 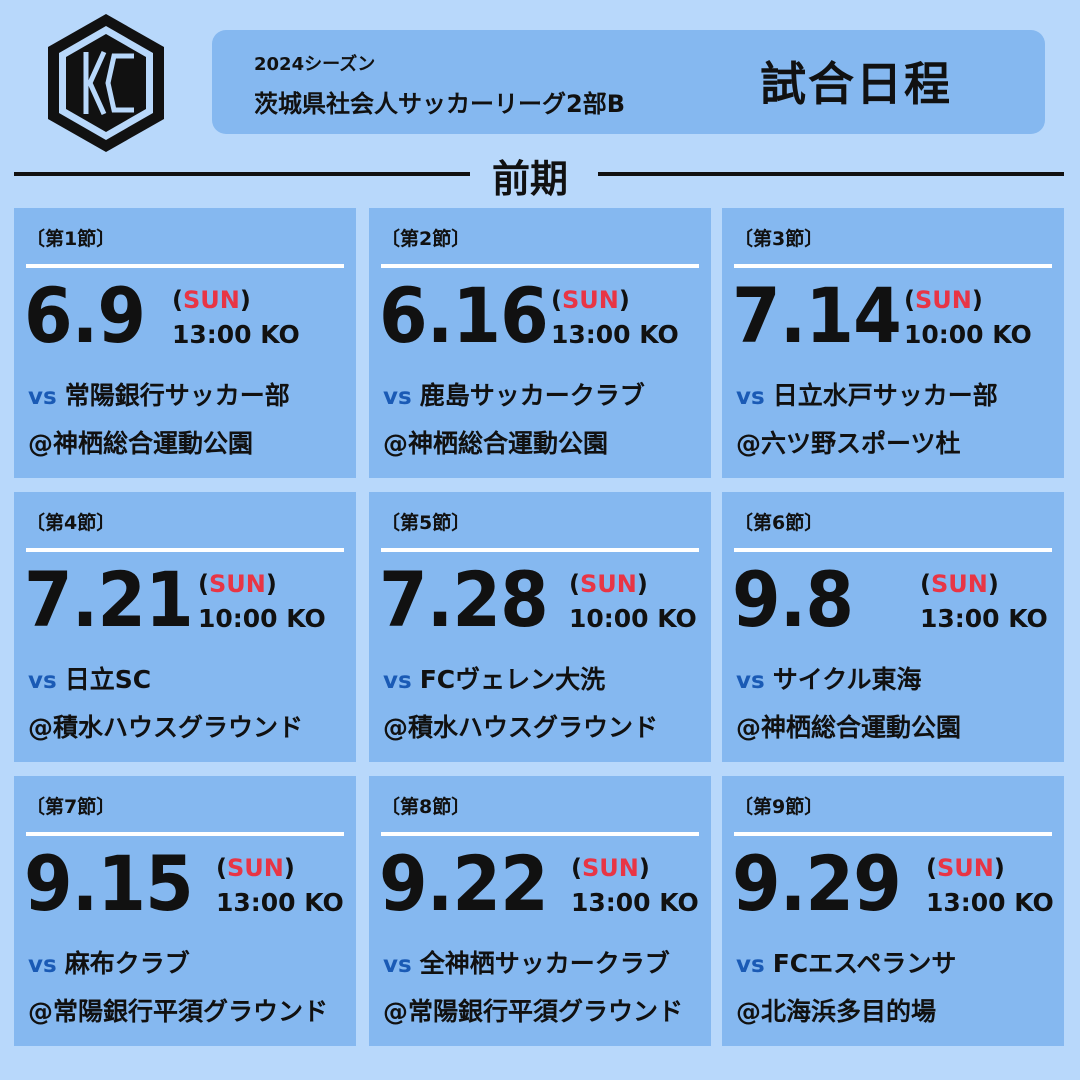 I want to click on page-title: 試合日程, so click(x=856, y=84).